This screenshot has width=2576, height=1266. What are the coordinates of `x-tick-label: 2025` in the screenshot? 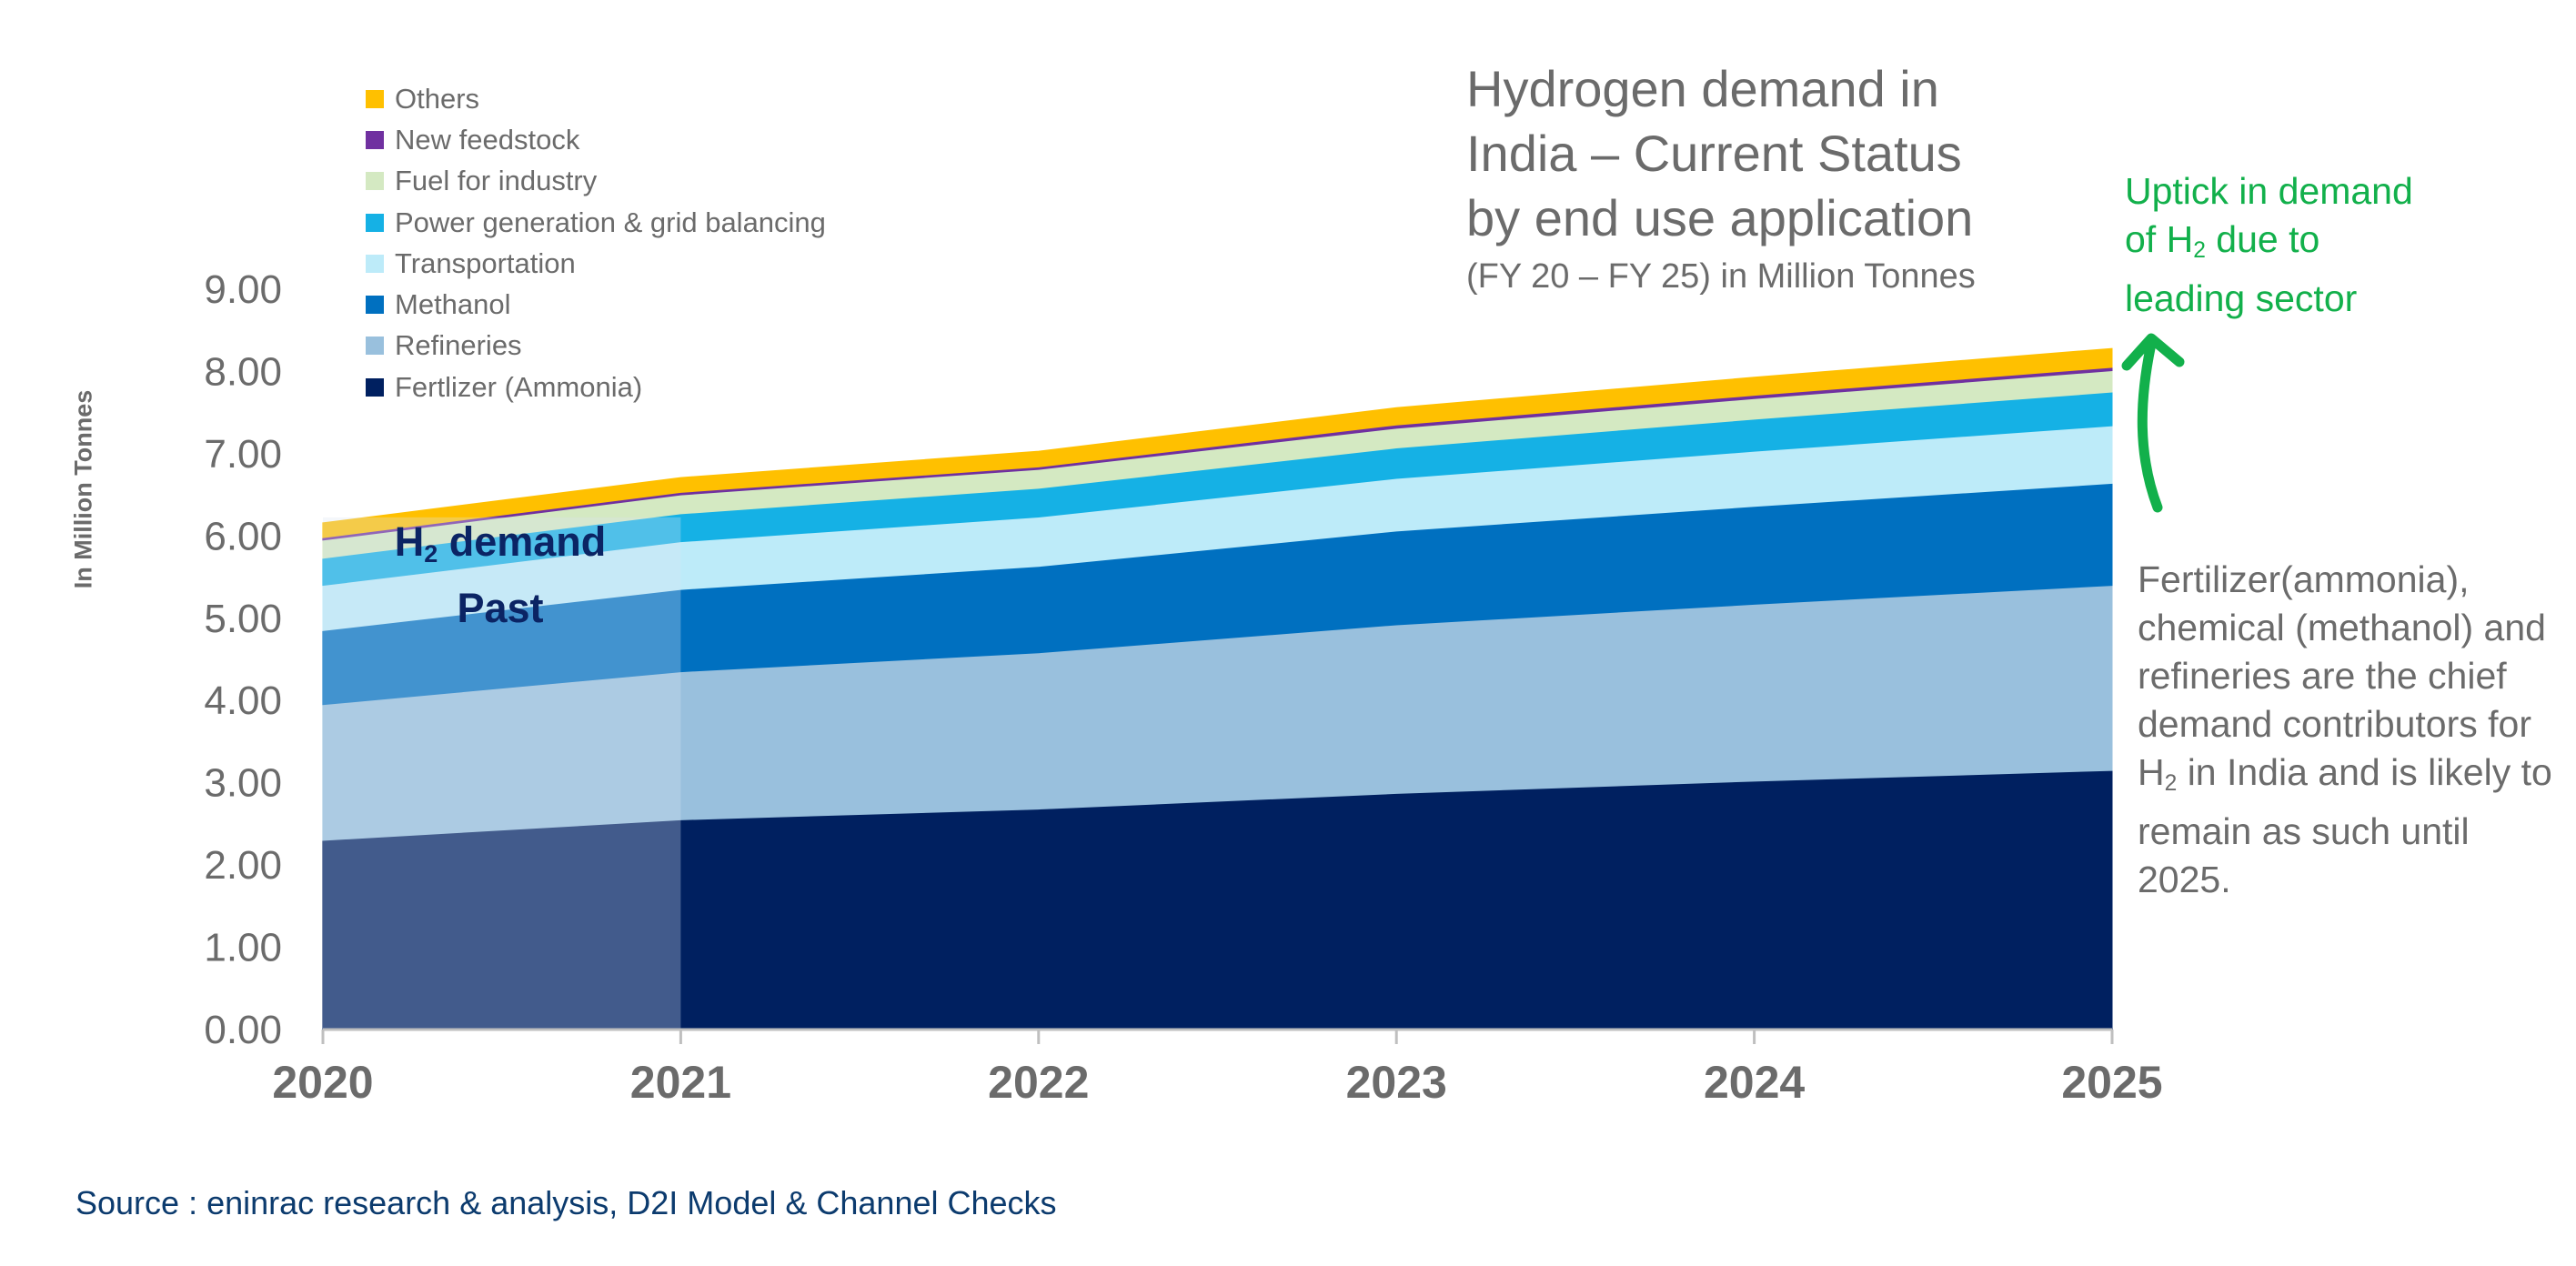 It's located at (2111, 1082).